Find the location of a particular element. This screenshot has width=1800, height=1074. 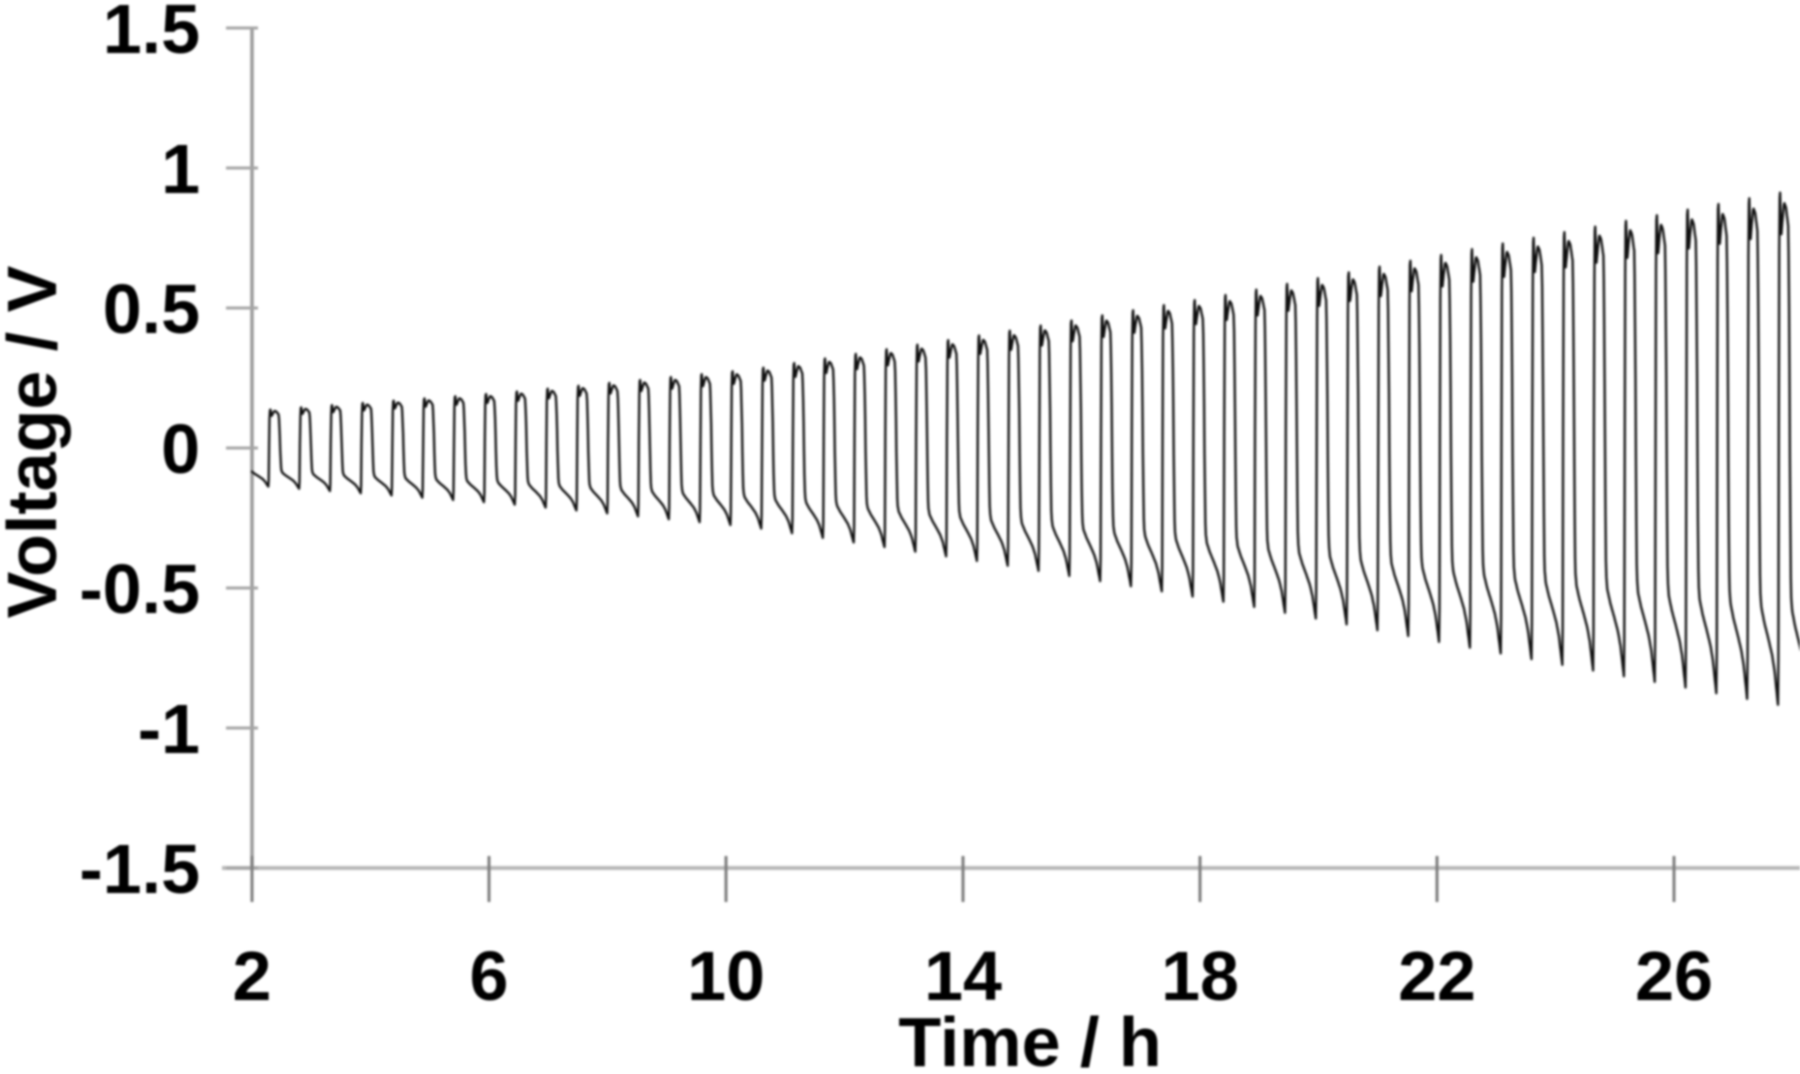

y-tick-label: 0.5 is located at coordinates (151, 309).